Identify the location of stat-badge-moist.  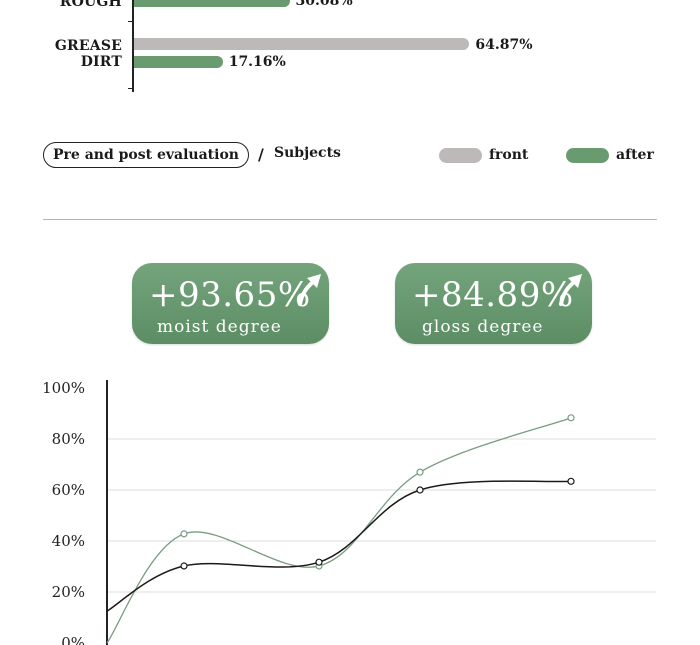
(230, 303).